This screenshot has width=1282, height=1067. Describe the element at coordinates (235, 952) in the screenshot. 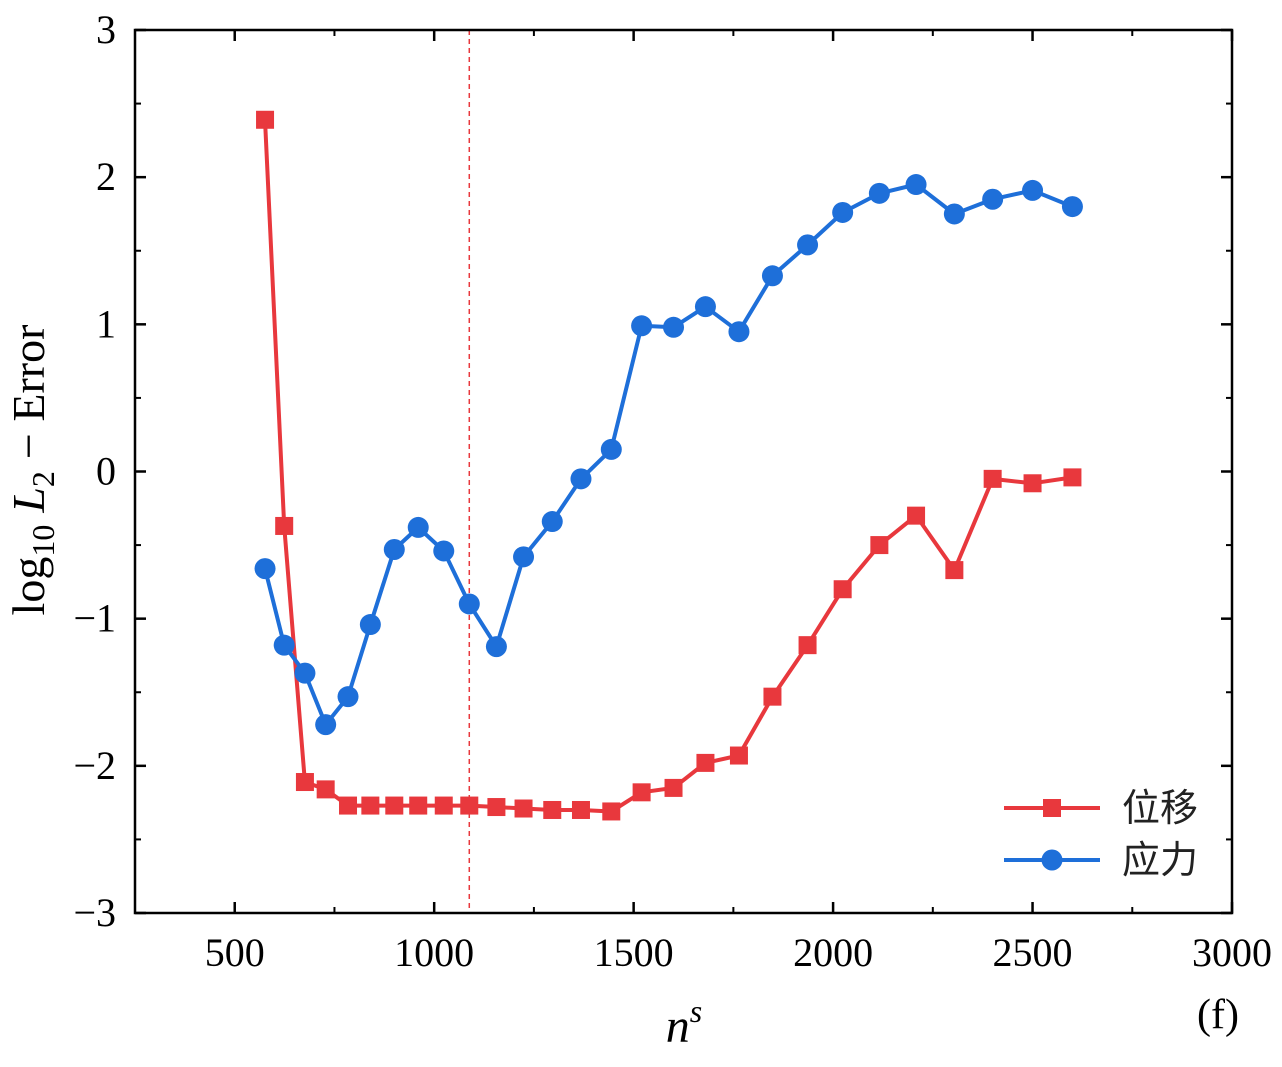

I see `x-tick-label: 500` at that location.